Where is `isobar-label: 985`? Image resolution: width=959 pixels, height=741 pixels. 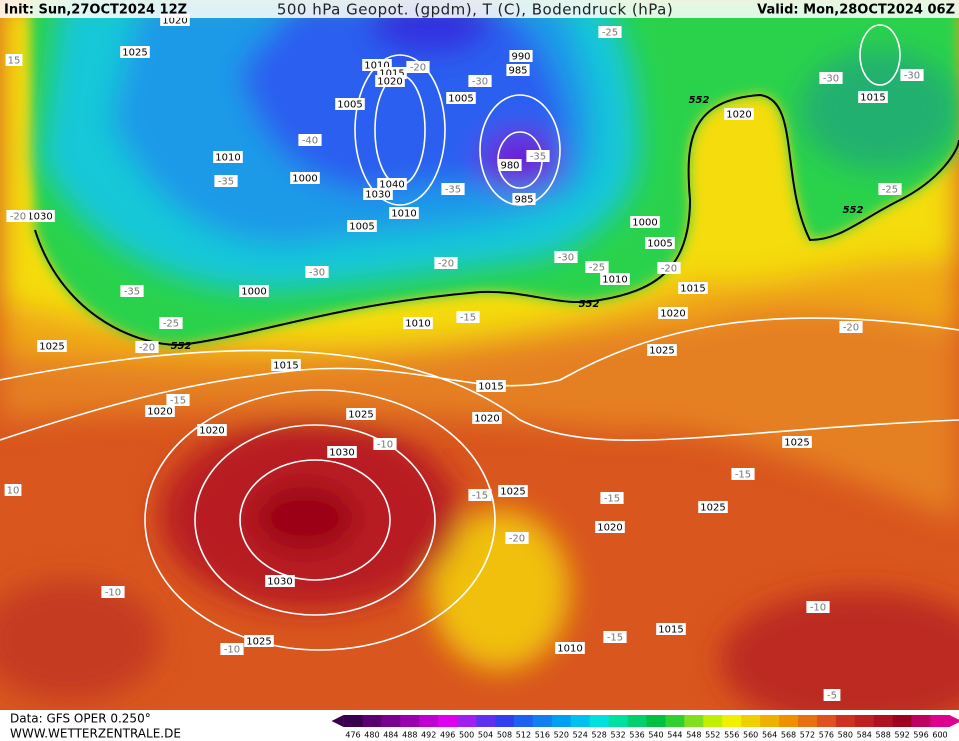 isobar-label: 985 is located at coordinates (523, 200).